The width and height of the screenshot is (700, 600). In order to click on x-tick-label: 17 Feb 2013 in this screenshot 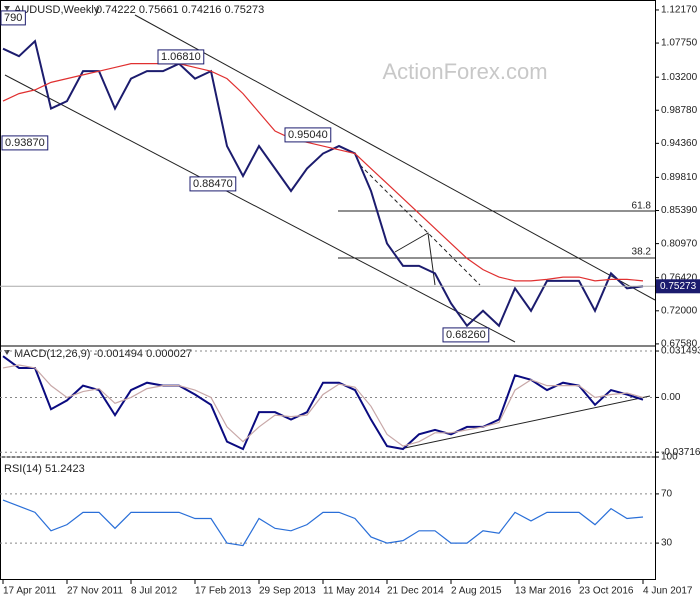, I will do `click(223, 591)`.